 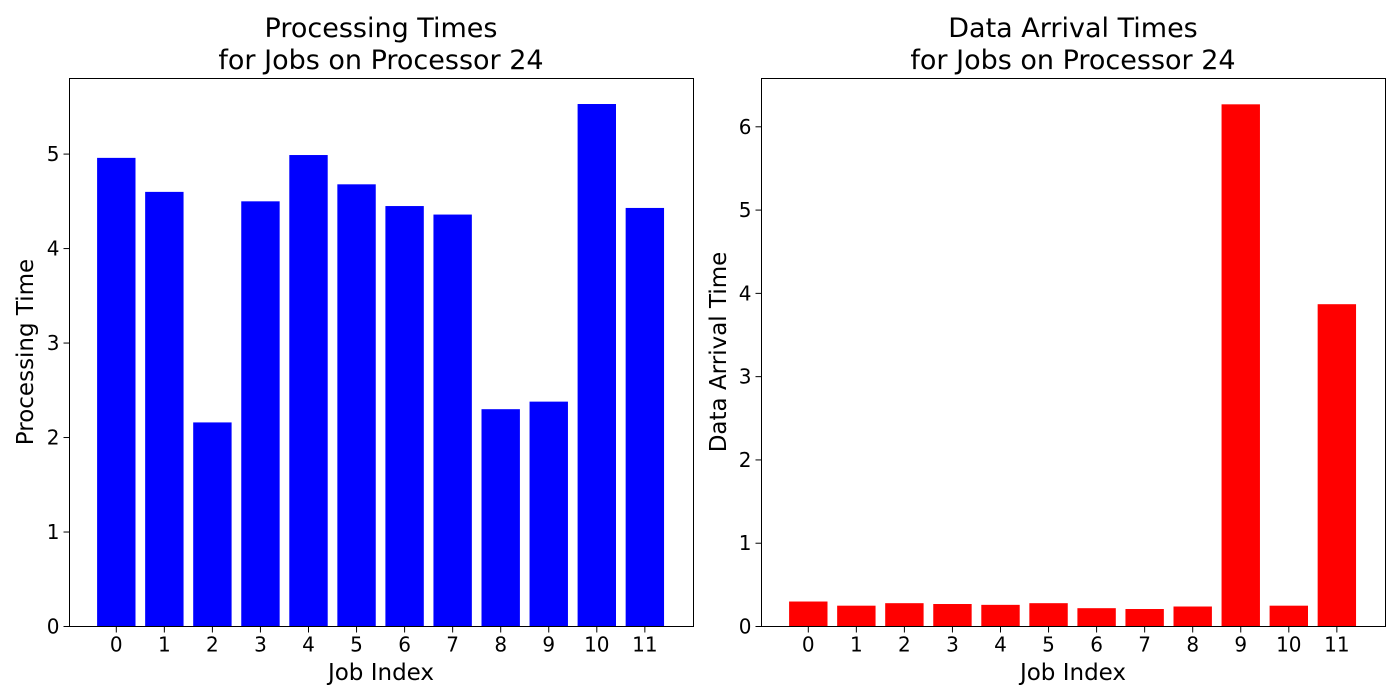 I want to click on chart-title-line1: Processing Times, so click(x=381, y=28).